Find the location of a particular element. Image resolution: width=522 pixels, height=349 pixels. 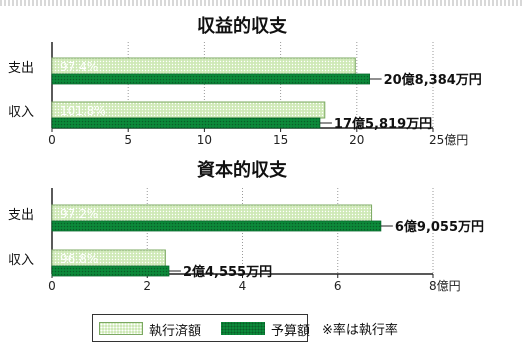

amount-label: 17億5,819万円 is located at coordinates (383, 124).